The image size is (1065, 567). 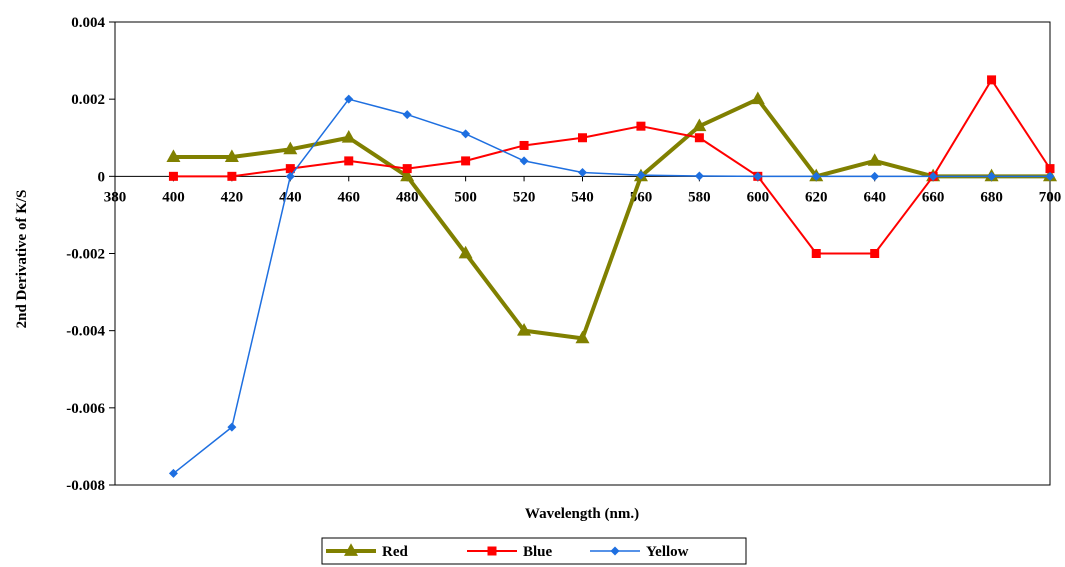 What do you see at coordinates (991, 197) in the screenshot?
I see `x-tick-label: 680` at bounding box center [991, 197].